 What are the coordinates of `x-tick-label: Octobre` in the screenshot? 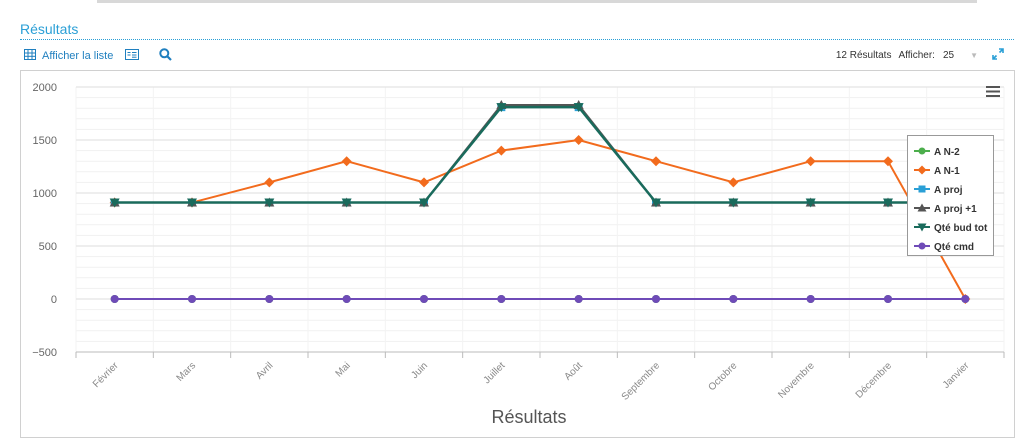 It's located at (723, 376).